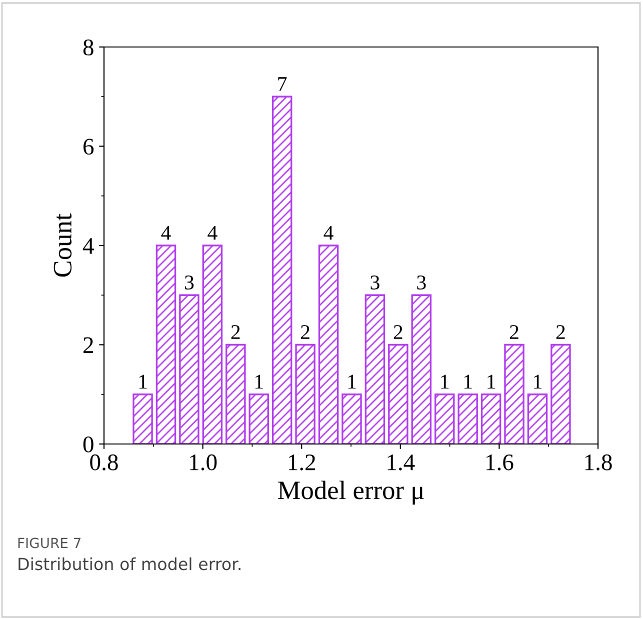 The width and height of the screenshot is (643, 619). Describe the element at coordinates (88, 246) in the screenshot. I see `y-tick-label: 4` at that location.